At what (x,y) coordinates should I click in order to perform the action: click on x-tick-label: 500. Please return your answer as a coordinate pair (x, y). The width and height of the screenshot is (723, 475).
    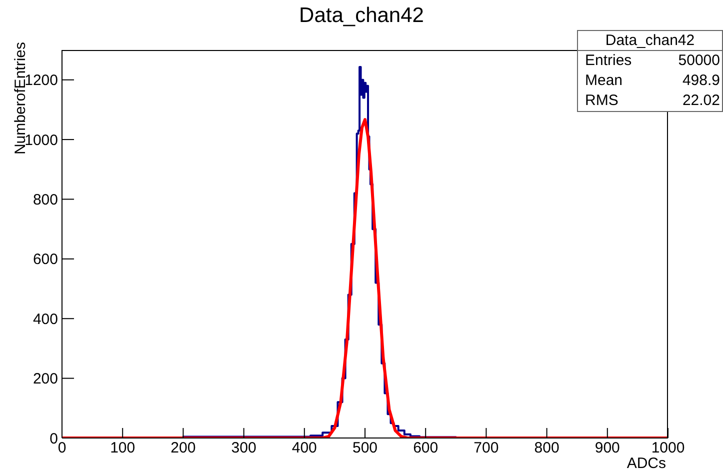
    Looking at the image, I should click on (365, 448).